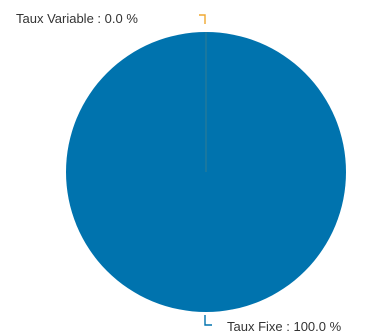 The height and width of the screenshot is (336, 378). I want to click on leader-line-taux-variable, so click(202, 19).